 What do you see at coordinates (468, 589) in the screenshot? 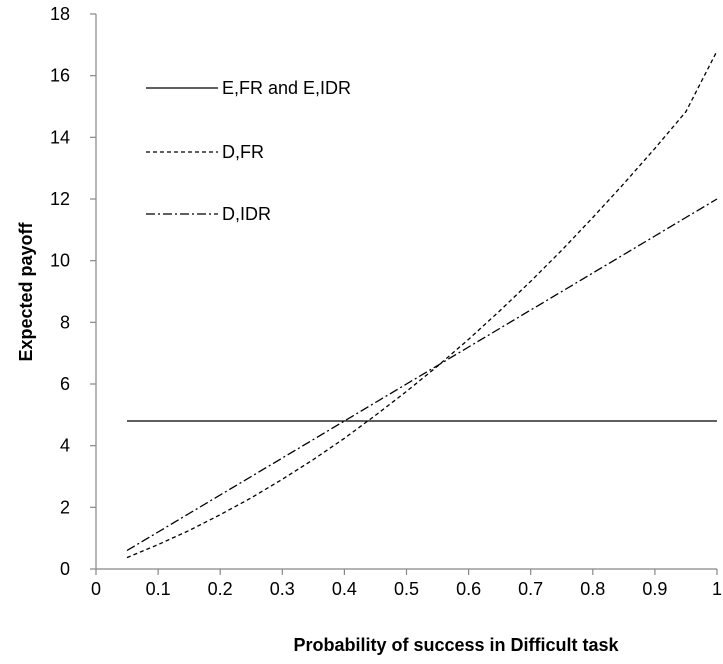
I see `x-tick-label: 0.6` at bounding box center [468, 589].